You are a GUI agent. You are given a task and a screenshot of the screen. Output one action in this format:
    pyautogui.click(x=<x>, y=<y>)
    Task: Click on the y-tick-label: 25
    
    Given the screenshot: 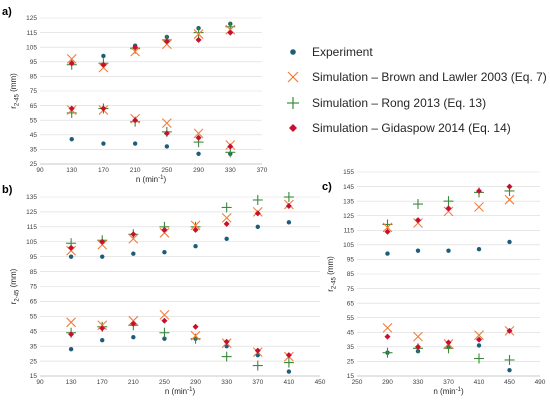 What is the action you would take?
    pyautogui.click(x=351, y=362)
    